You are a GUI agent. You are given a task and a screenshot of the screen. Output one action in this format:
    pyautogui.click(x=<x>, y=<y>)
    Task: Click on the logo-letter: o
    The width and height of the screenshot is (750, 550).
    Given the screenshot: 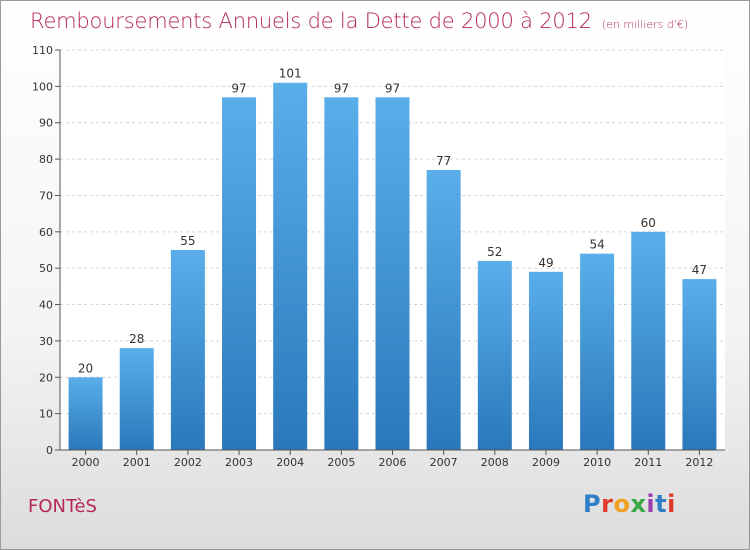 What is the action you would take?
    pyautogui.click(x=622, y=504)
    